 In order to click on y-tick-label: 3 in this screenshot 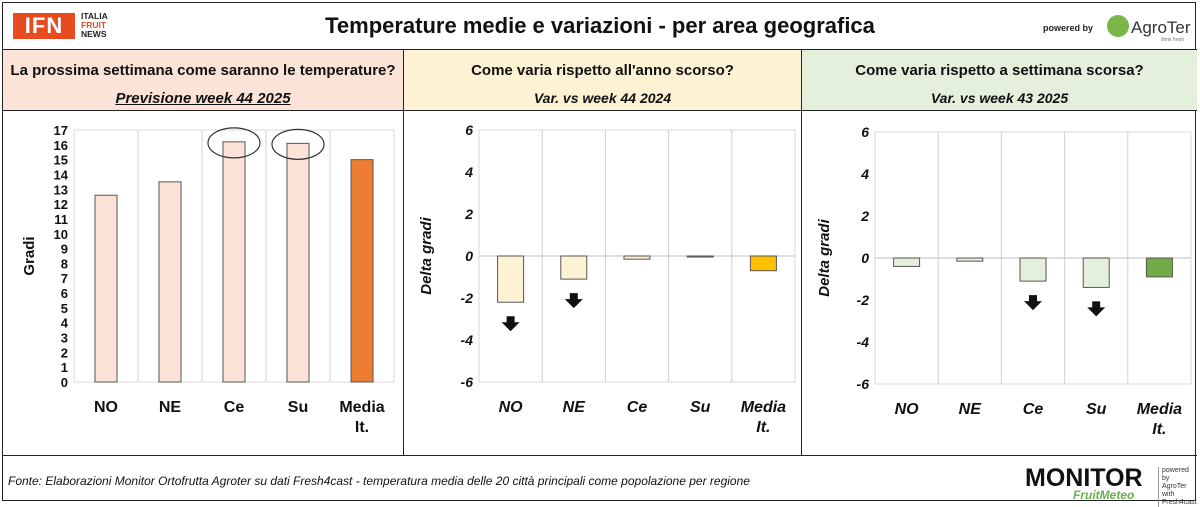, I will do `click(64, 338)`.